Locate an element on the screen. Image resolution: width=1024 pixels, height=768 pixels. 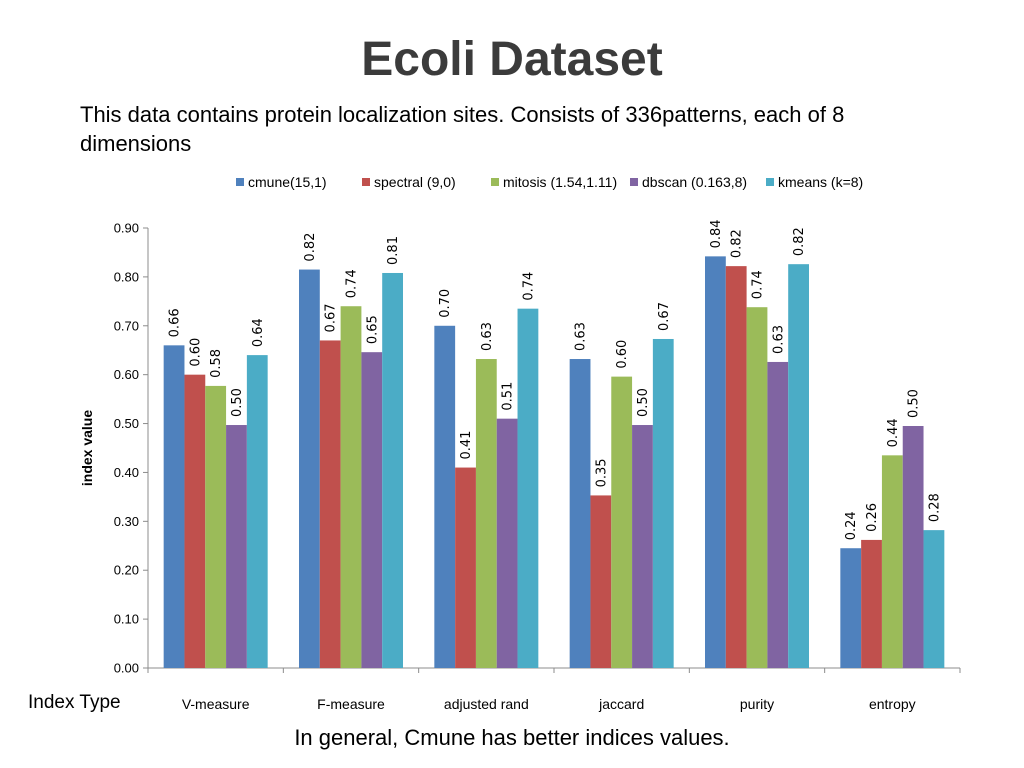
bar-value-label: 0.51 is located at coordinates (508, 396).